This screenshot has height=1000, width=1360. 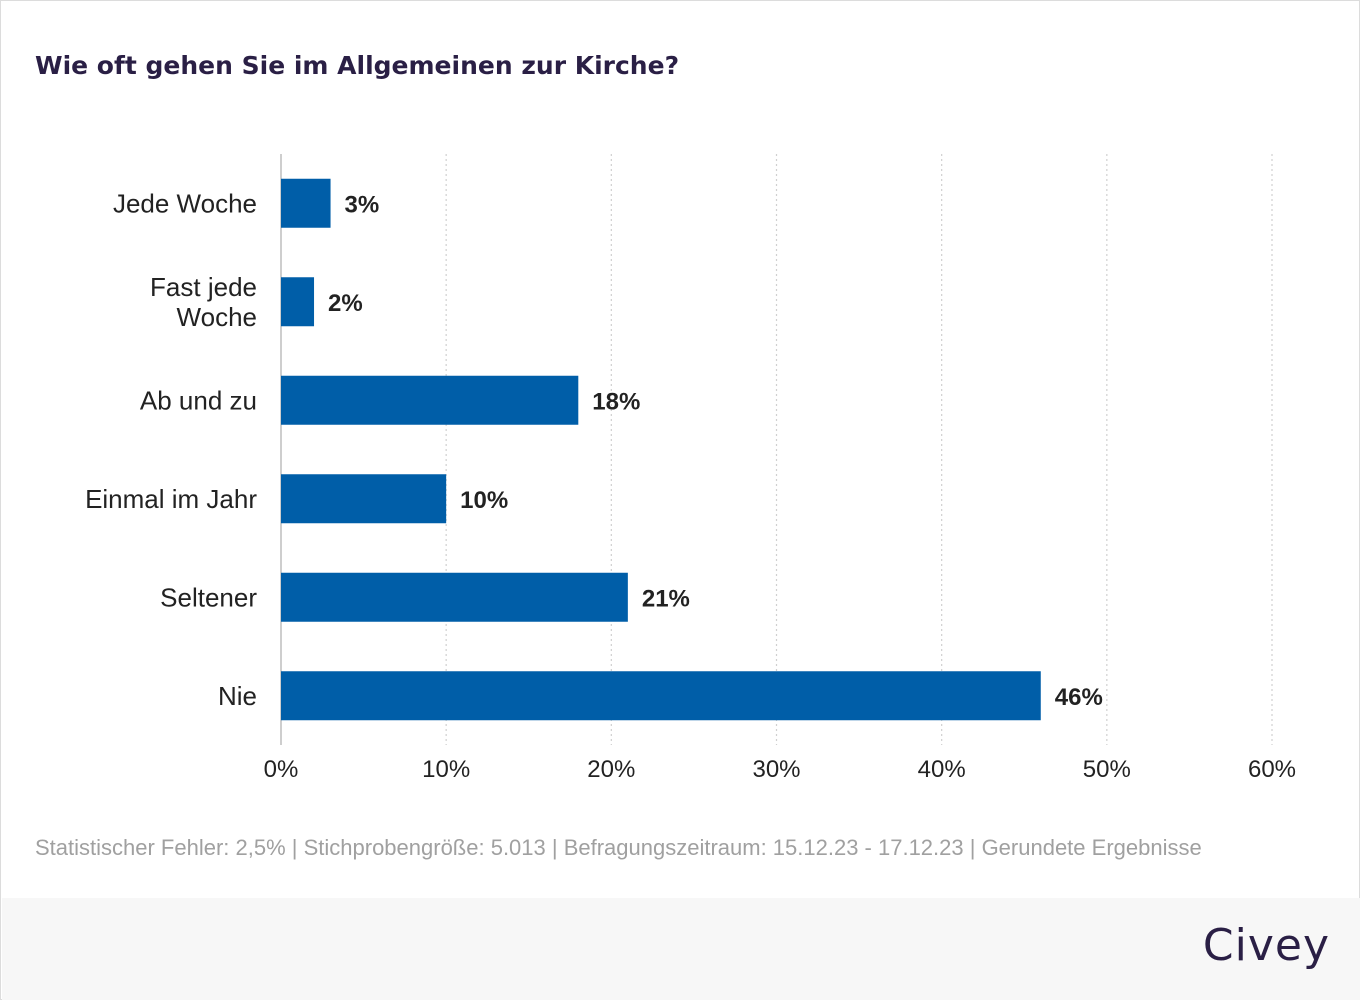 What do you see at coordinates (345, 303) in the screenshot?
I see `data-label: 2%` at bounding box center [345, 303].